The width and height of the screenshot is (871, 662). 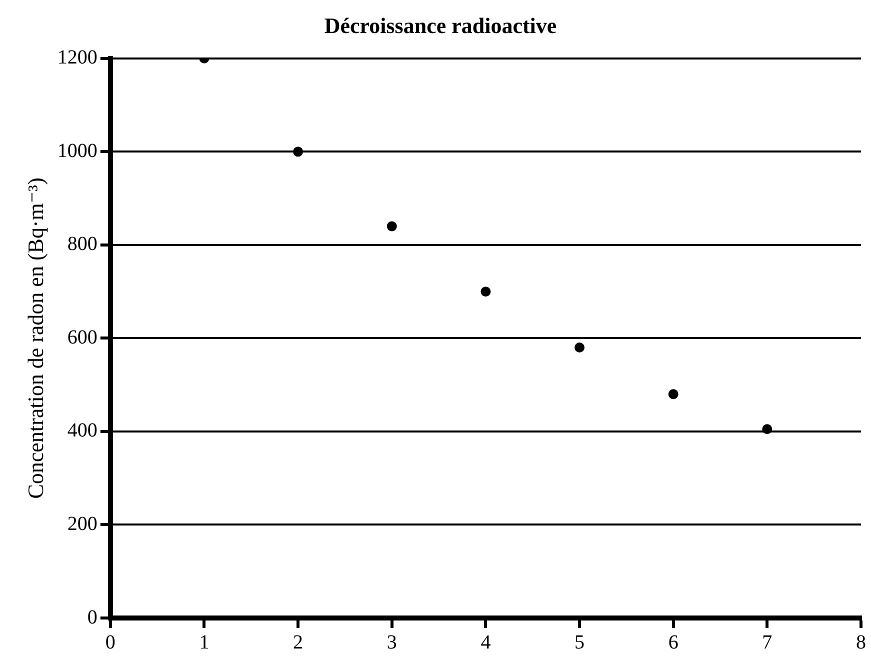 What do you see at coordinates (35, 338) in the screenshot?
I see `y-axis-title: Concentration de radon en (Bq·m⁻³)` at bounding box center [35, 338].